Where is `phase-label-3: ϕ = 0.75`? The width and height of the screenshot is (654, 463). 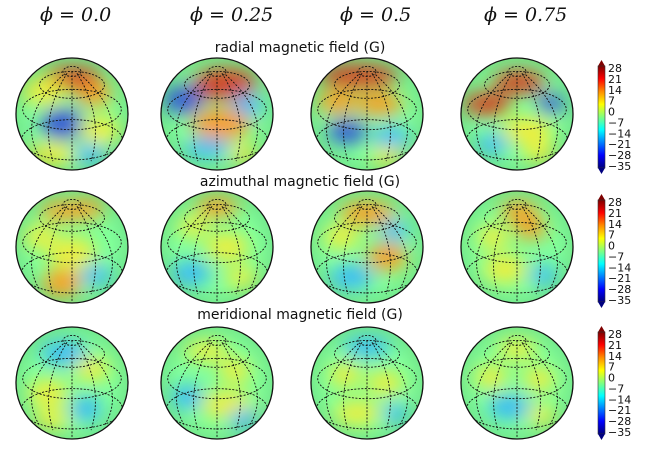 phase-label-3: ϕ = 0.75 is located at coordinates (526, 15).